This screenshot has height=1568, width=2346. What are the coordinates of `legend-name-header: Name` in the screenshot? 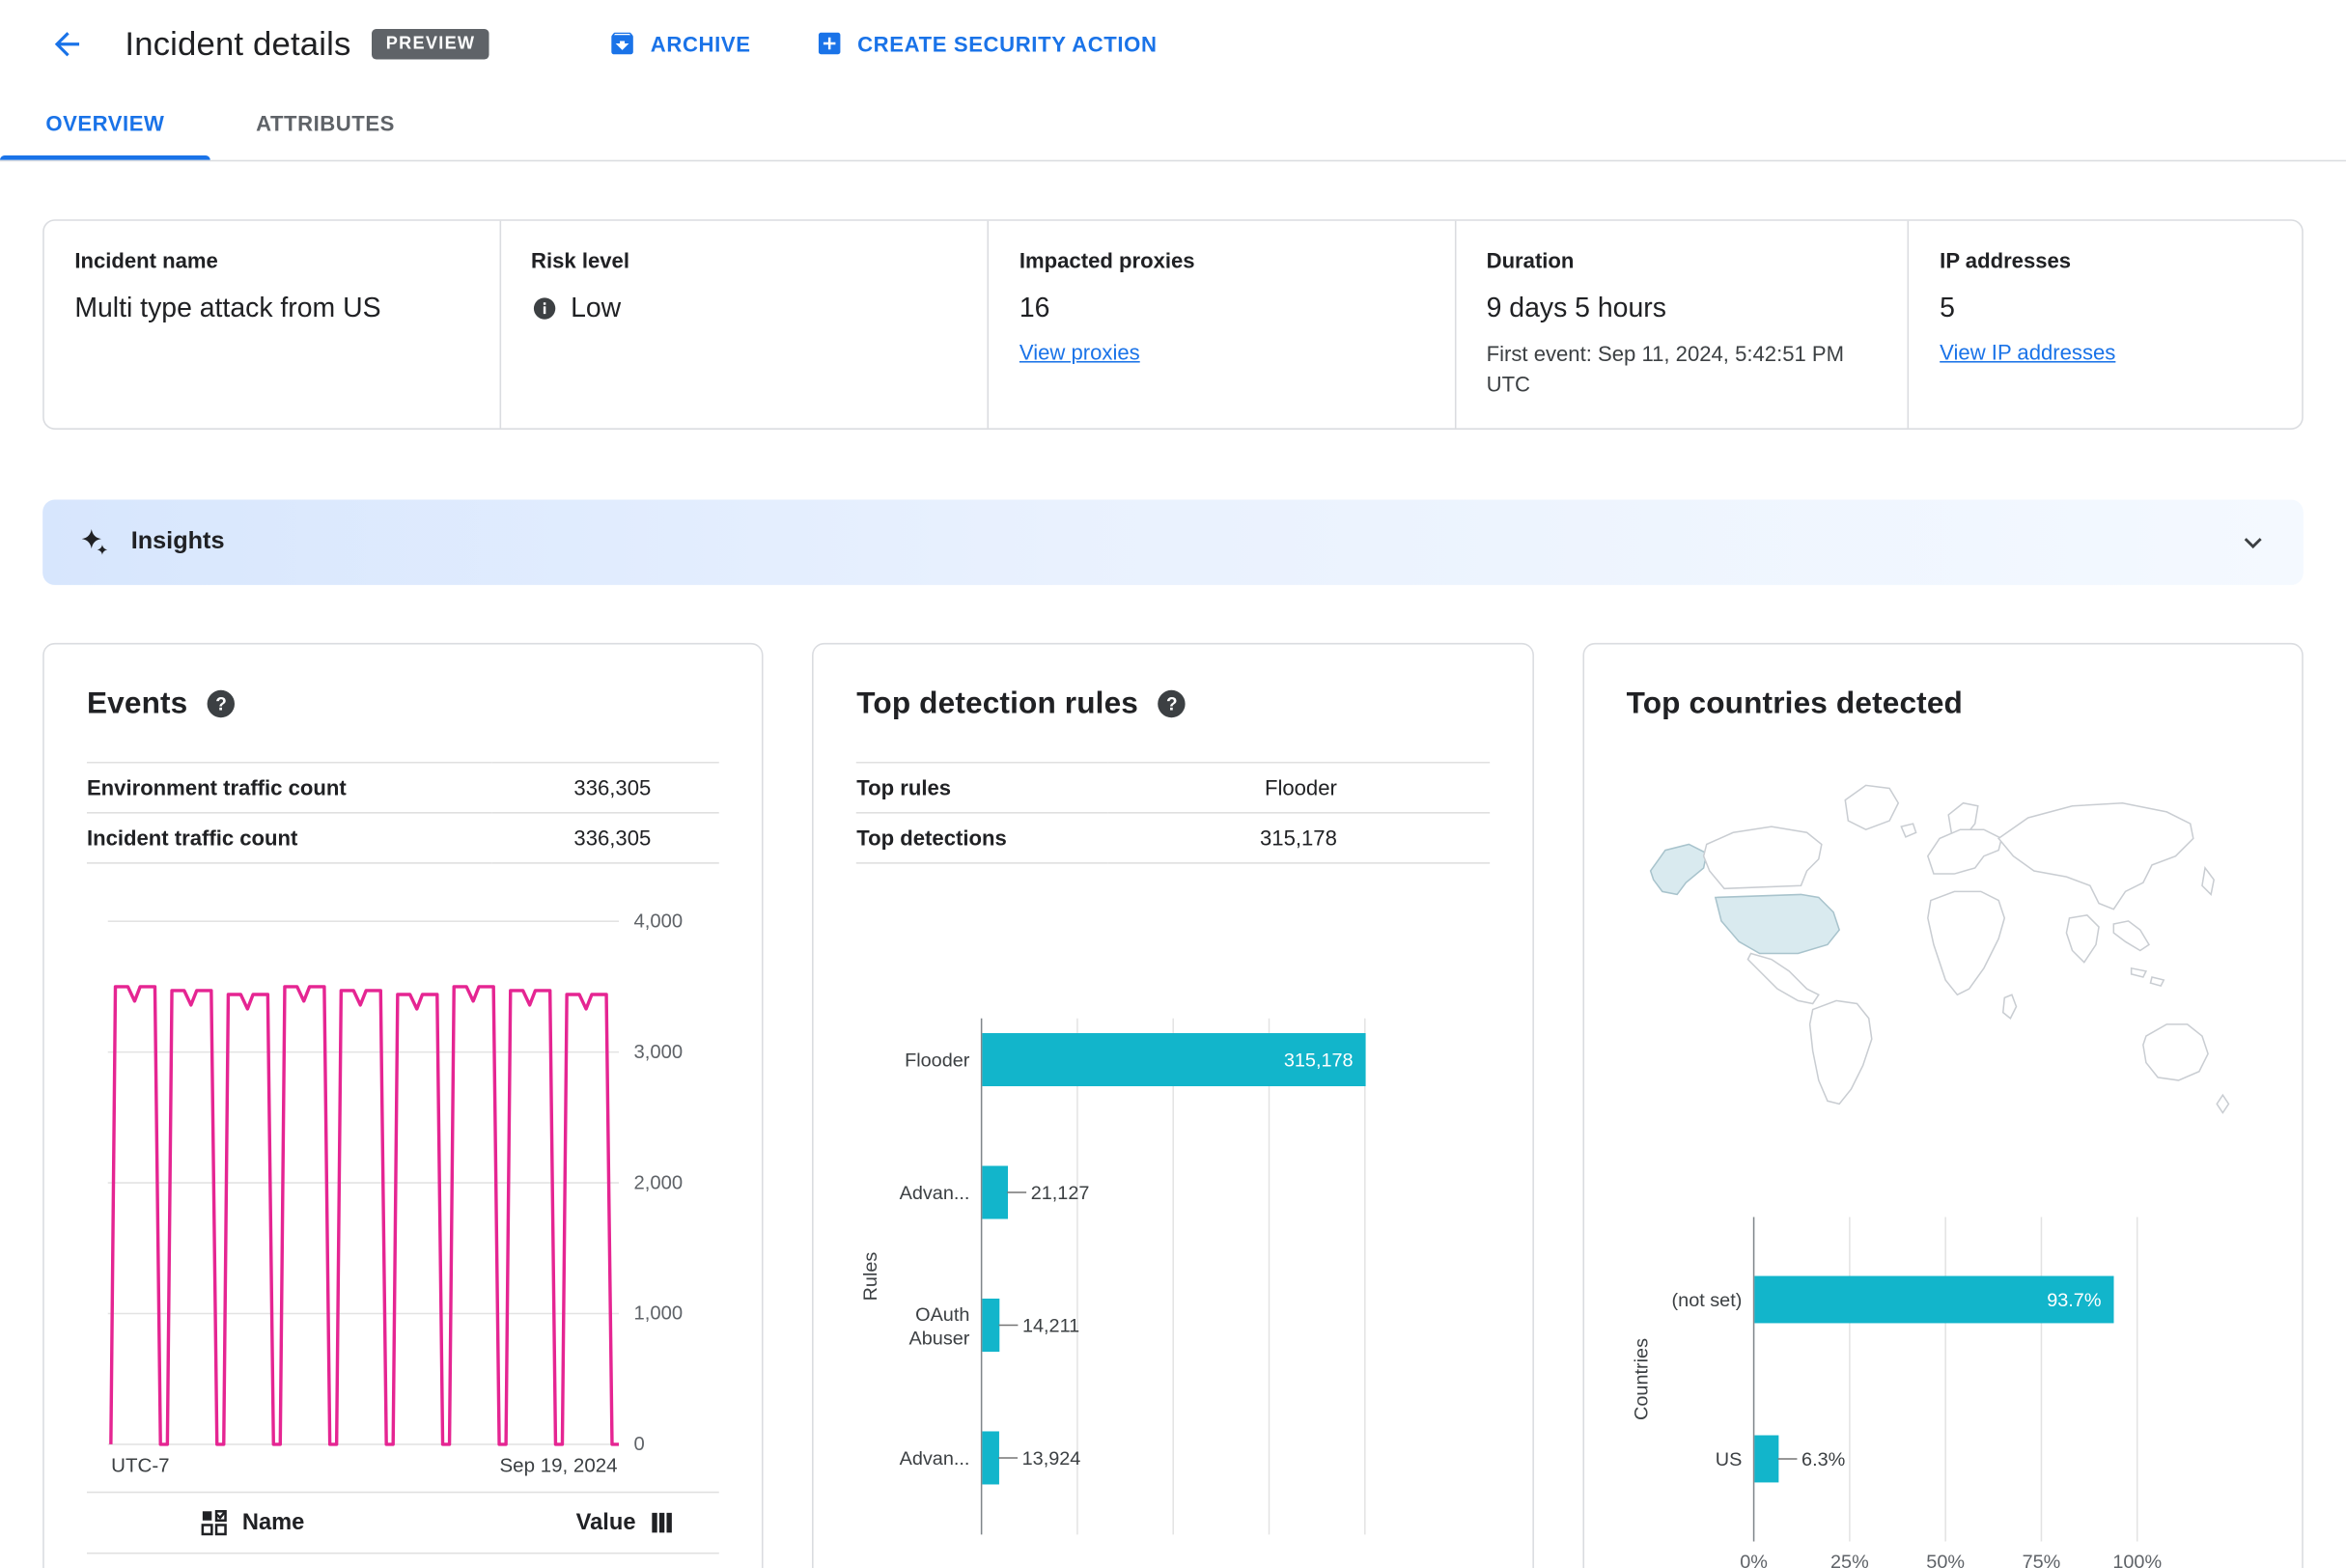 It's located at (273, 1522).